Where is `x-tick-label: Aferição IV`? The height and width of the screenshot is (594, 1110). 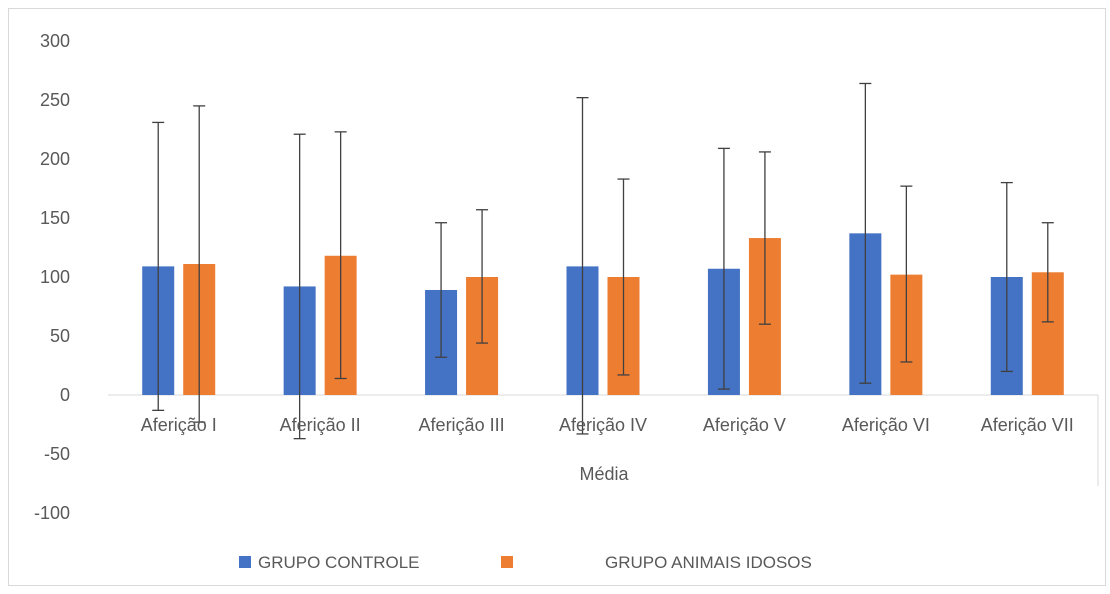 x-tick-label: Aferição IV is located at coordinates (603, 425).